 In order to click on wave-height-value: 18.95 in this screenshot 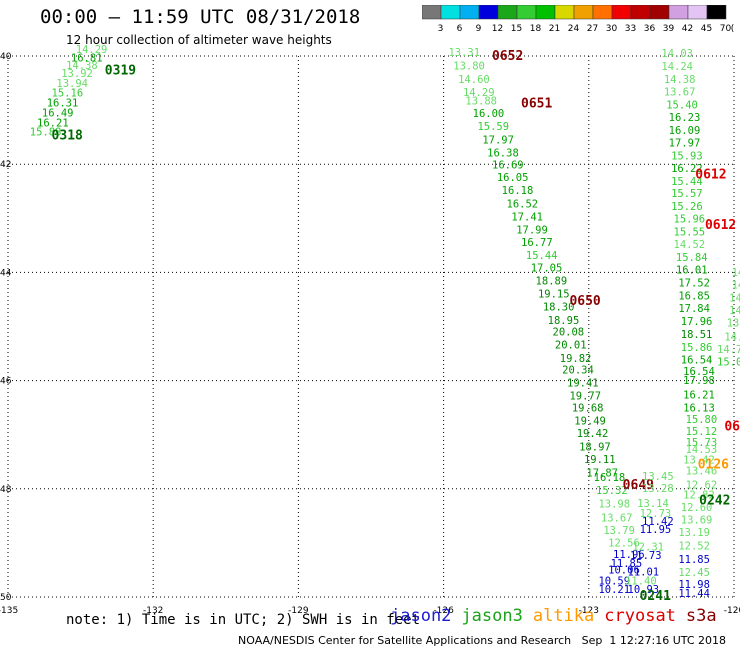, I will do `click(564, 321)`.